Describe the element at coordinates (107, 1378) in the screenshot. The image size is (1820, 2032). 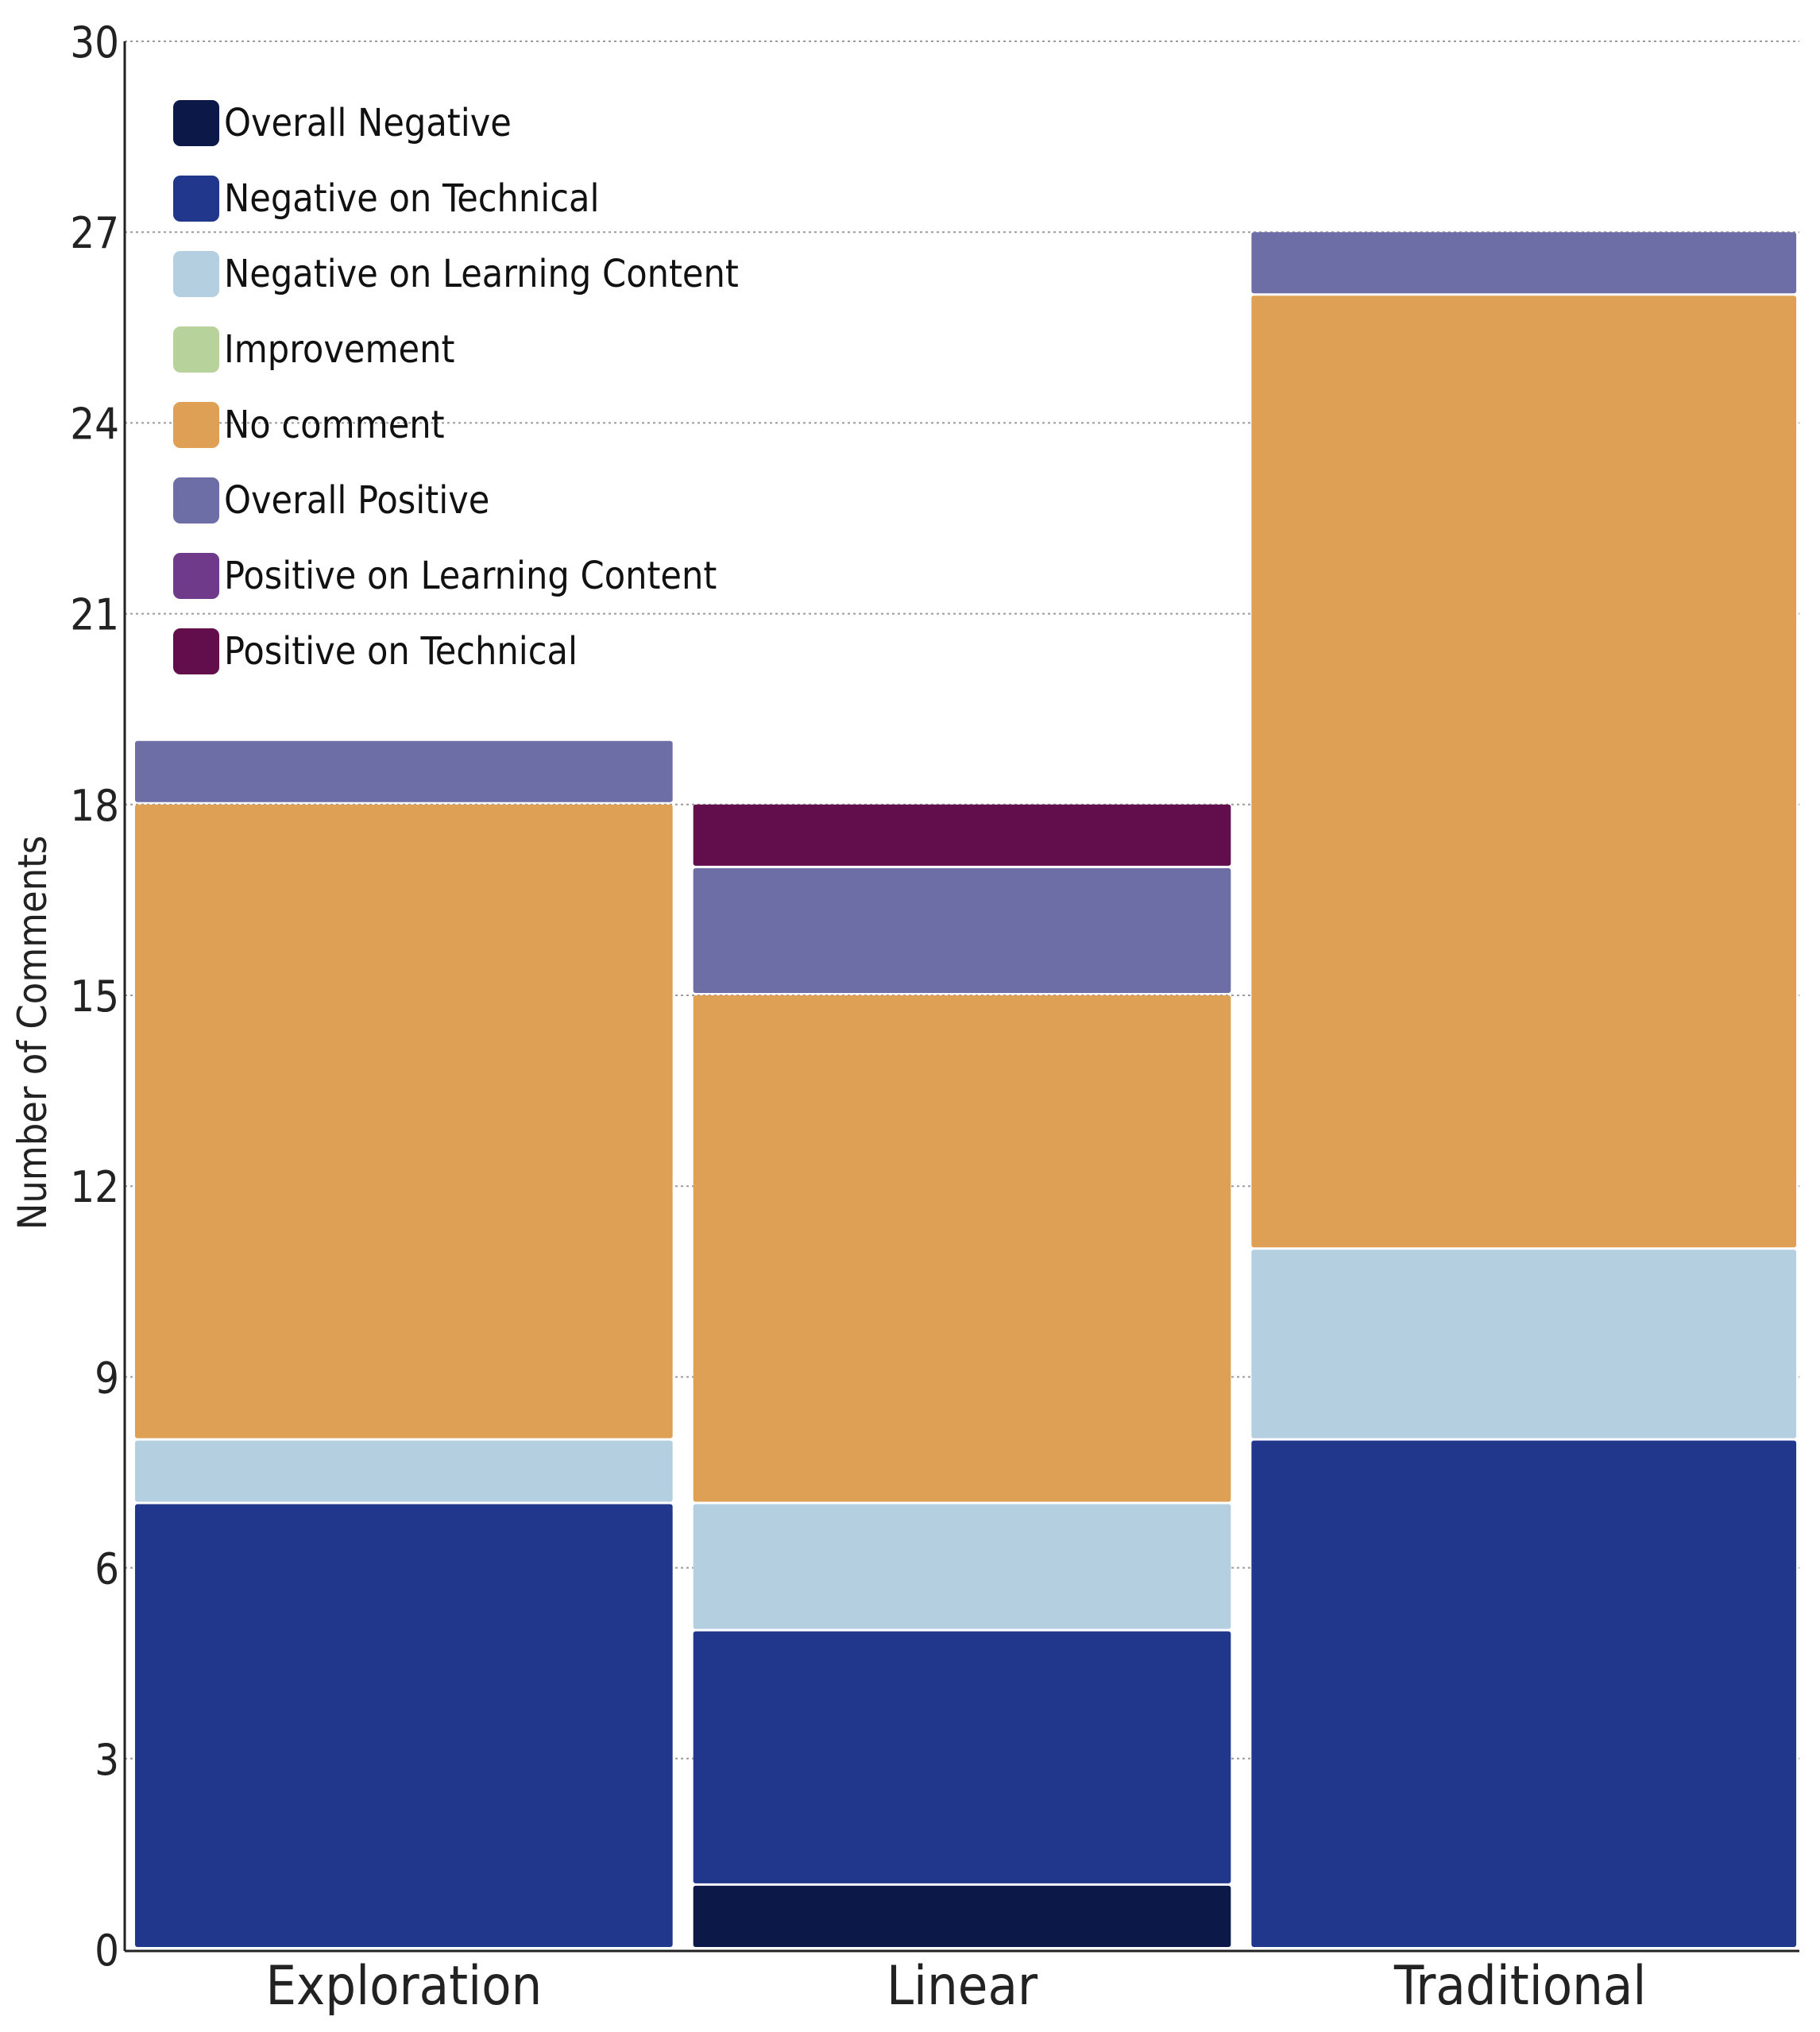
I see `y-tick-label: 9` at that location.